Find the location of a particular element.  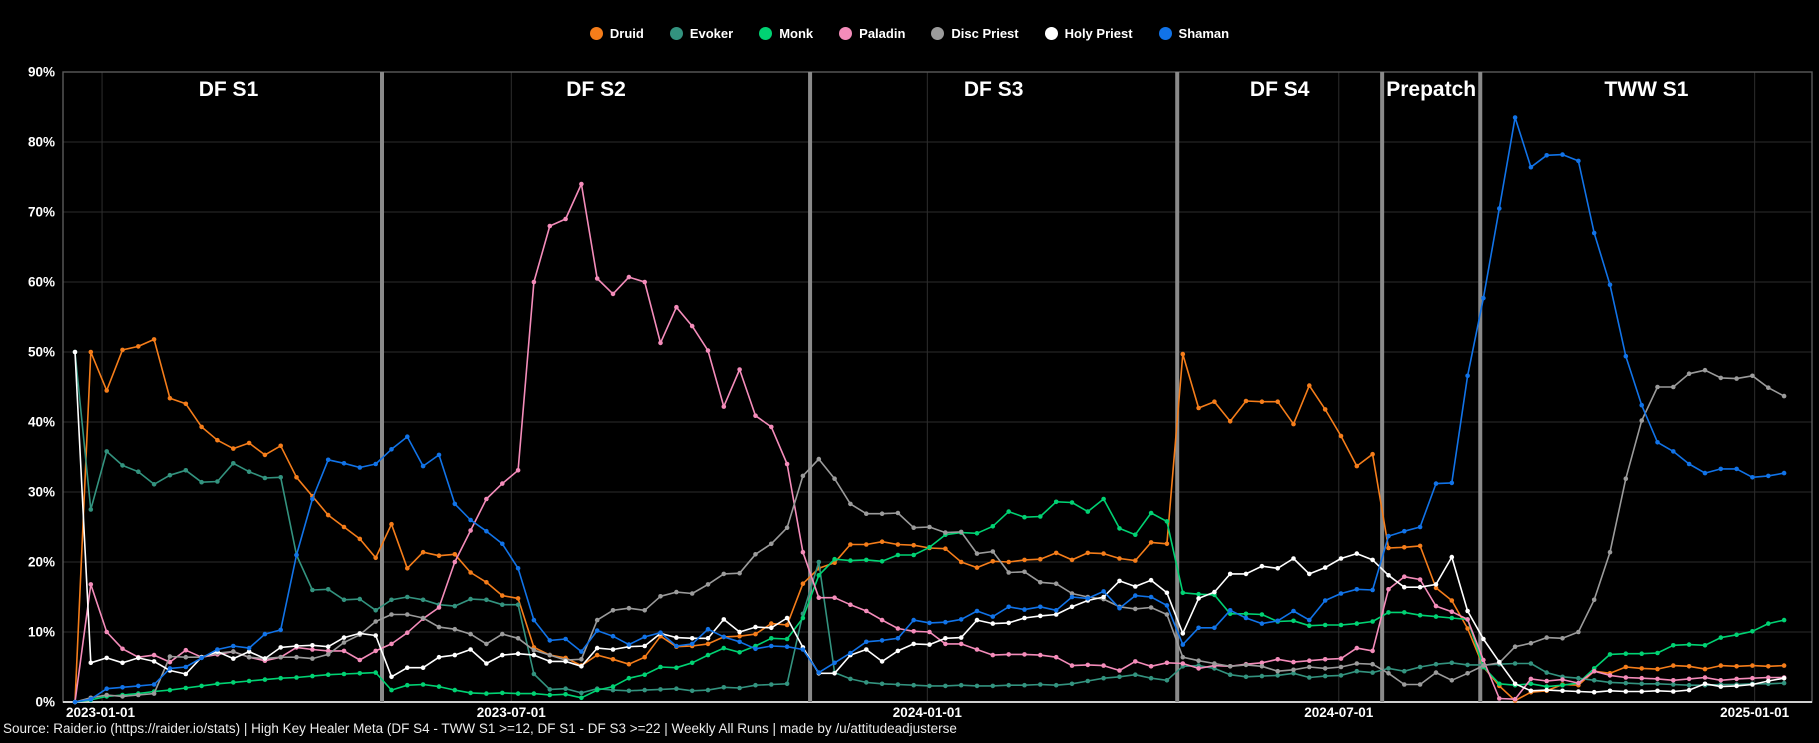

x-tick-label: 2024-01-01 is located at coordinates (928, 712).